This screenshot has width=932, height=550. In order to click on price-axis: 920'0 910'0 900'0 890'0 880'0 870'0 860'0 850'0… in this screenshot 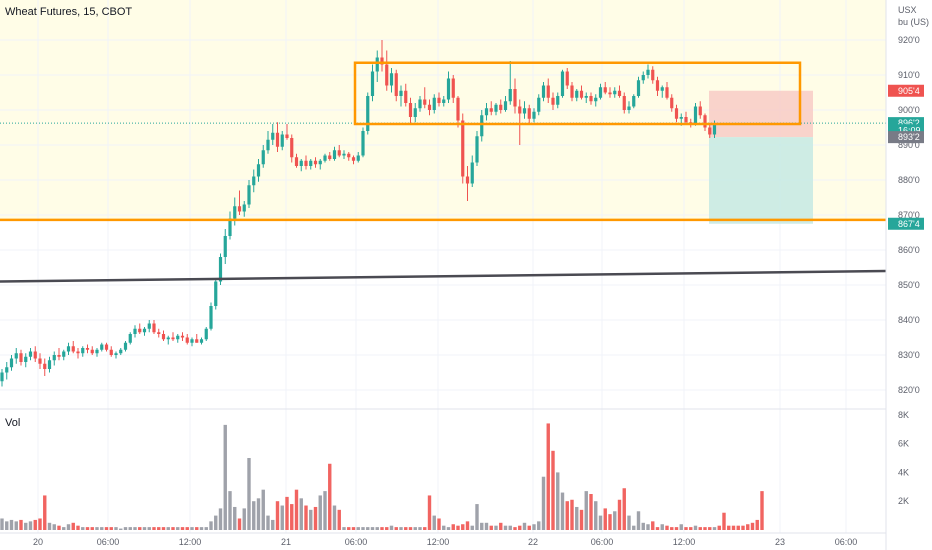, I will do `click(909, 215)`.